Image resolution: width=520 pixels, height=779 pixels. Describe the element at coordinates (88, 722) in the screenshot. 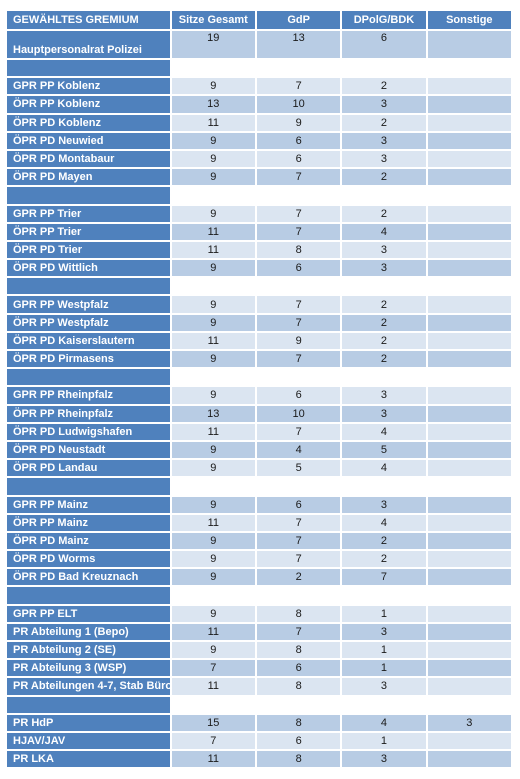

I see `gremium-name: PR HdP` at that location.